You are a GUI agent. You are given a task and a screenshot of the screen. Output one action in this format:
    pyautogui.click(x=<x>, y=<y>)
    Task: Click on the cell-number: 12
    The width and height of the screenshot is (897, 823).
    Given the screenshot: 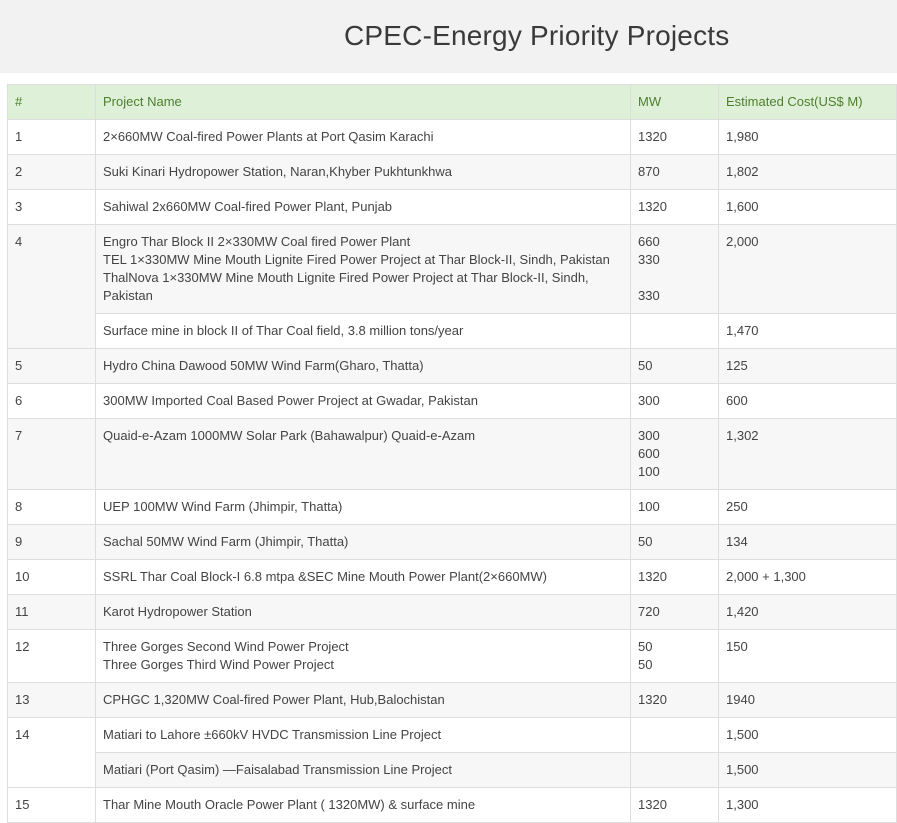 What is the action you would take?
    pyautogui.click(x=51, y=656)
    